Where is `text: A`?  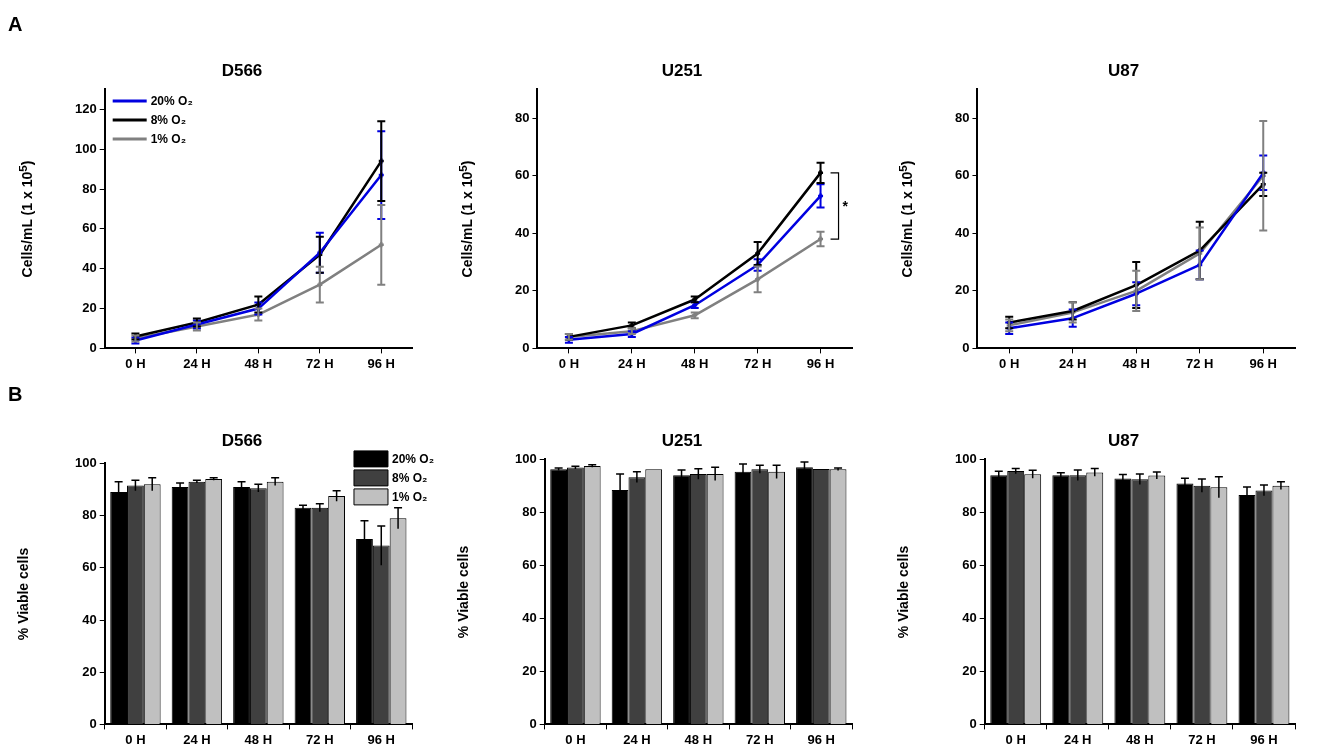 text: A is located at coordinates (15, 24).